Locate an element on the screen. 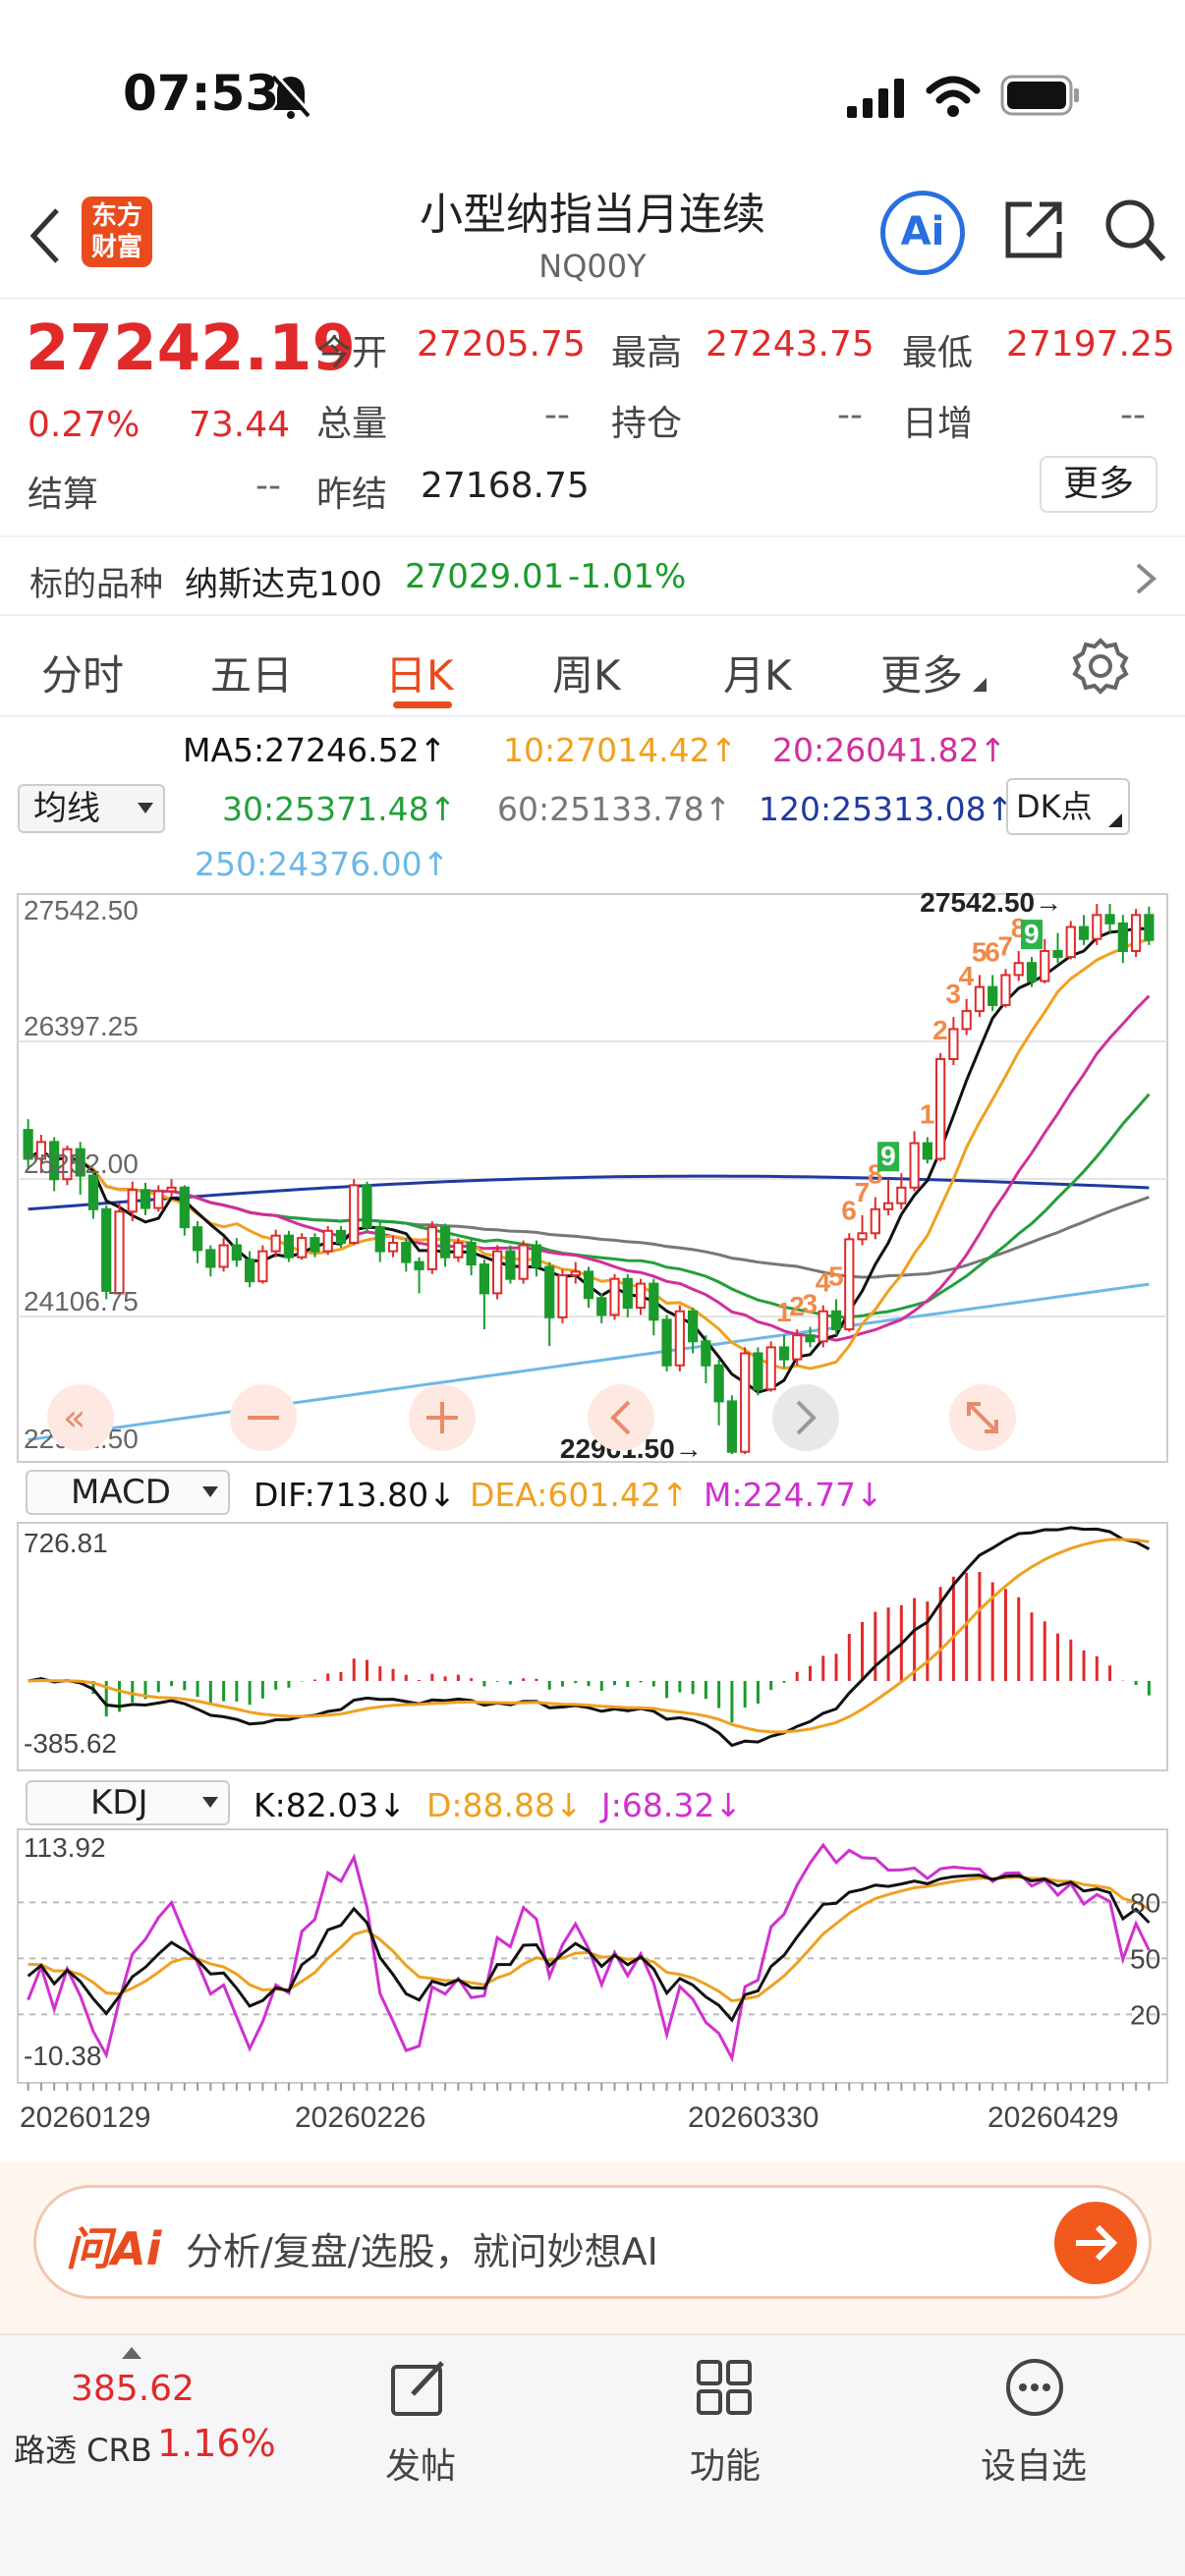 Image resolution: width=1185 pixels, height=2576 pixels. tab-weekly-k: 周K is located at coordinates (587, 675).